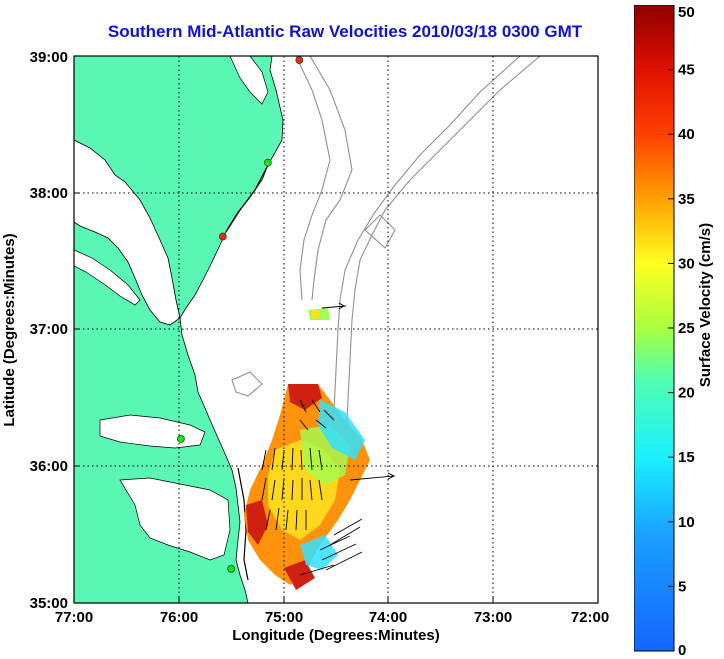 The height and width of the screenshot is (659, 724). I want to click on colorbar-tick-4: 20, so click(686, 393).